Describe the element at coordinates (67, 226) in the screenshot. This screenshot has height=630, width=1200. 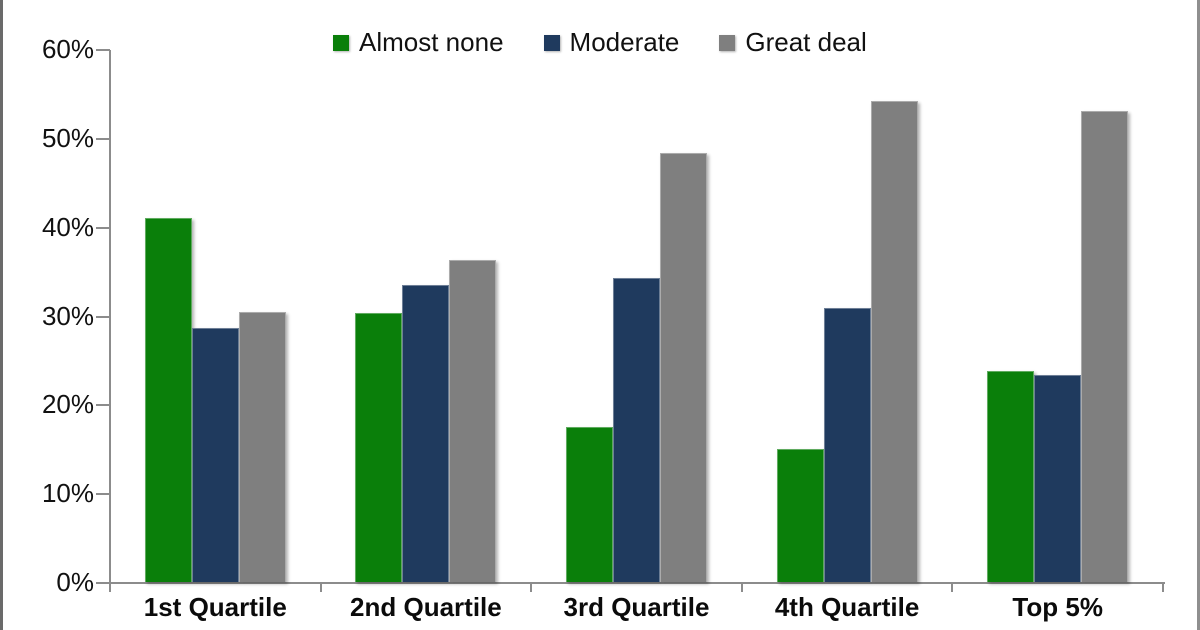
I see `y-tick-label: 40%` at that location.